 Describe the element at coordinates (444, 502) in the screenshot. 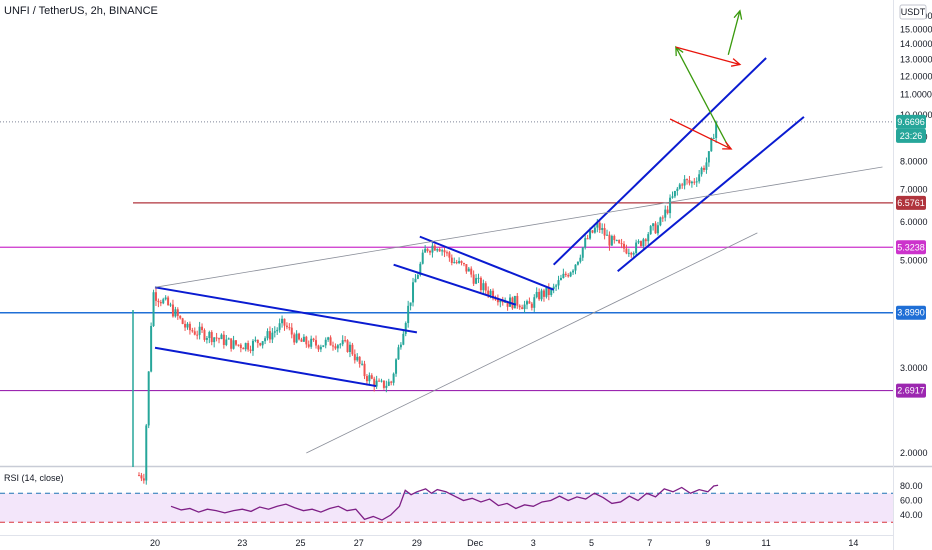

I see `rsi-series-line` at that location.